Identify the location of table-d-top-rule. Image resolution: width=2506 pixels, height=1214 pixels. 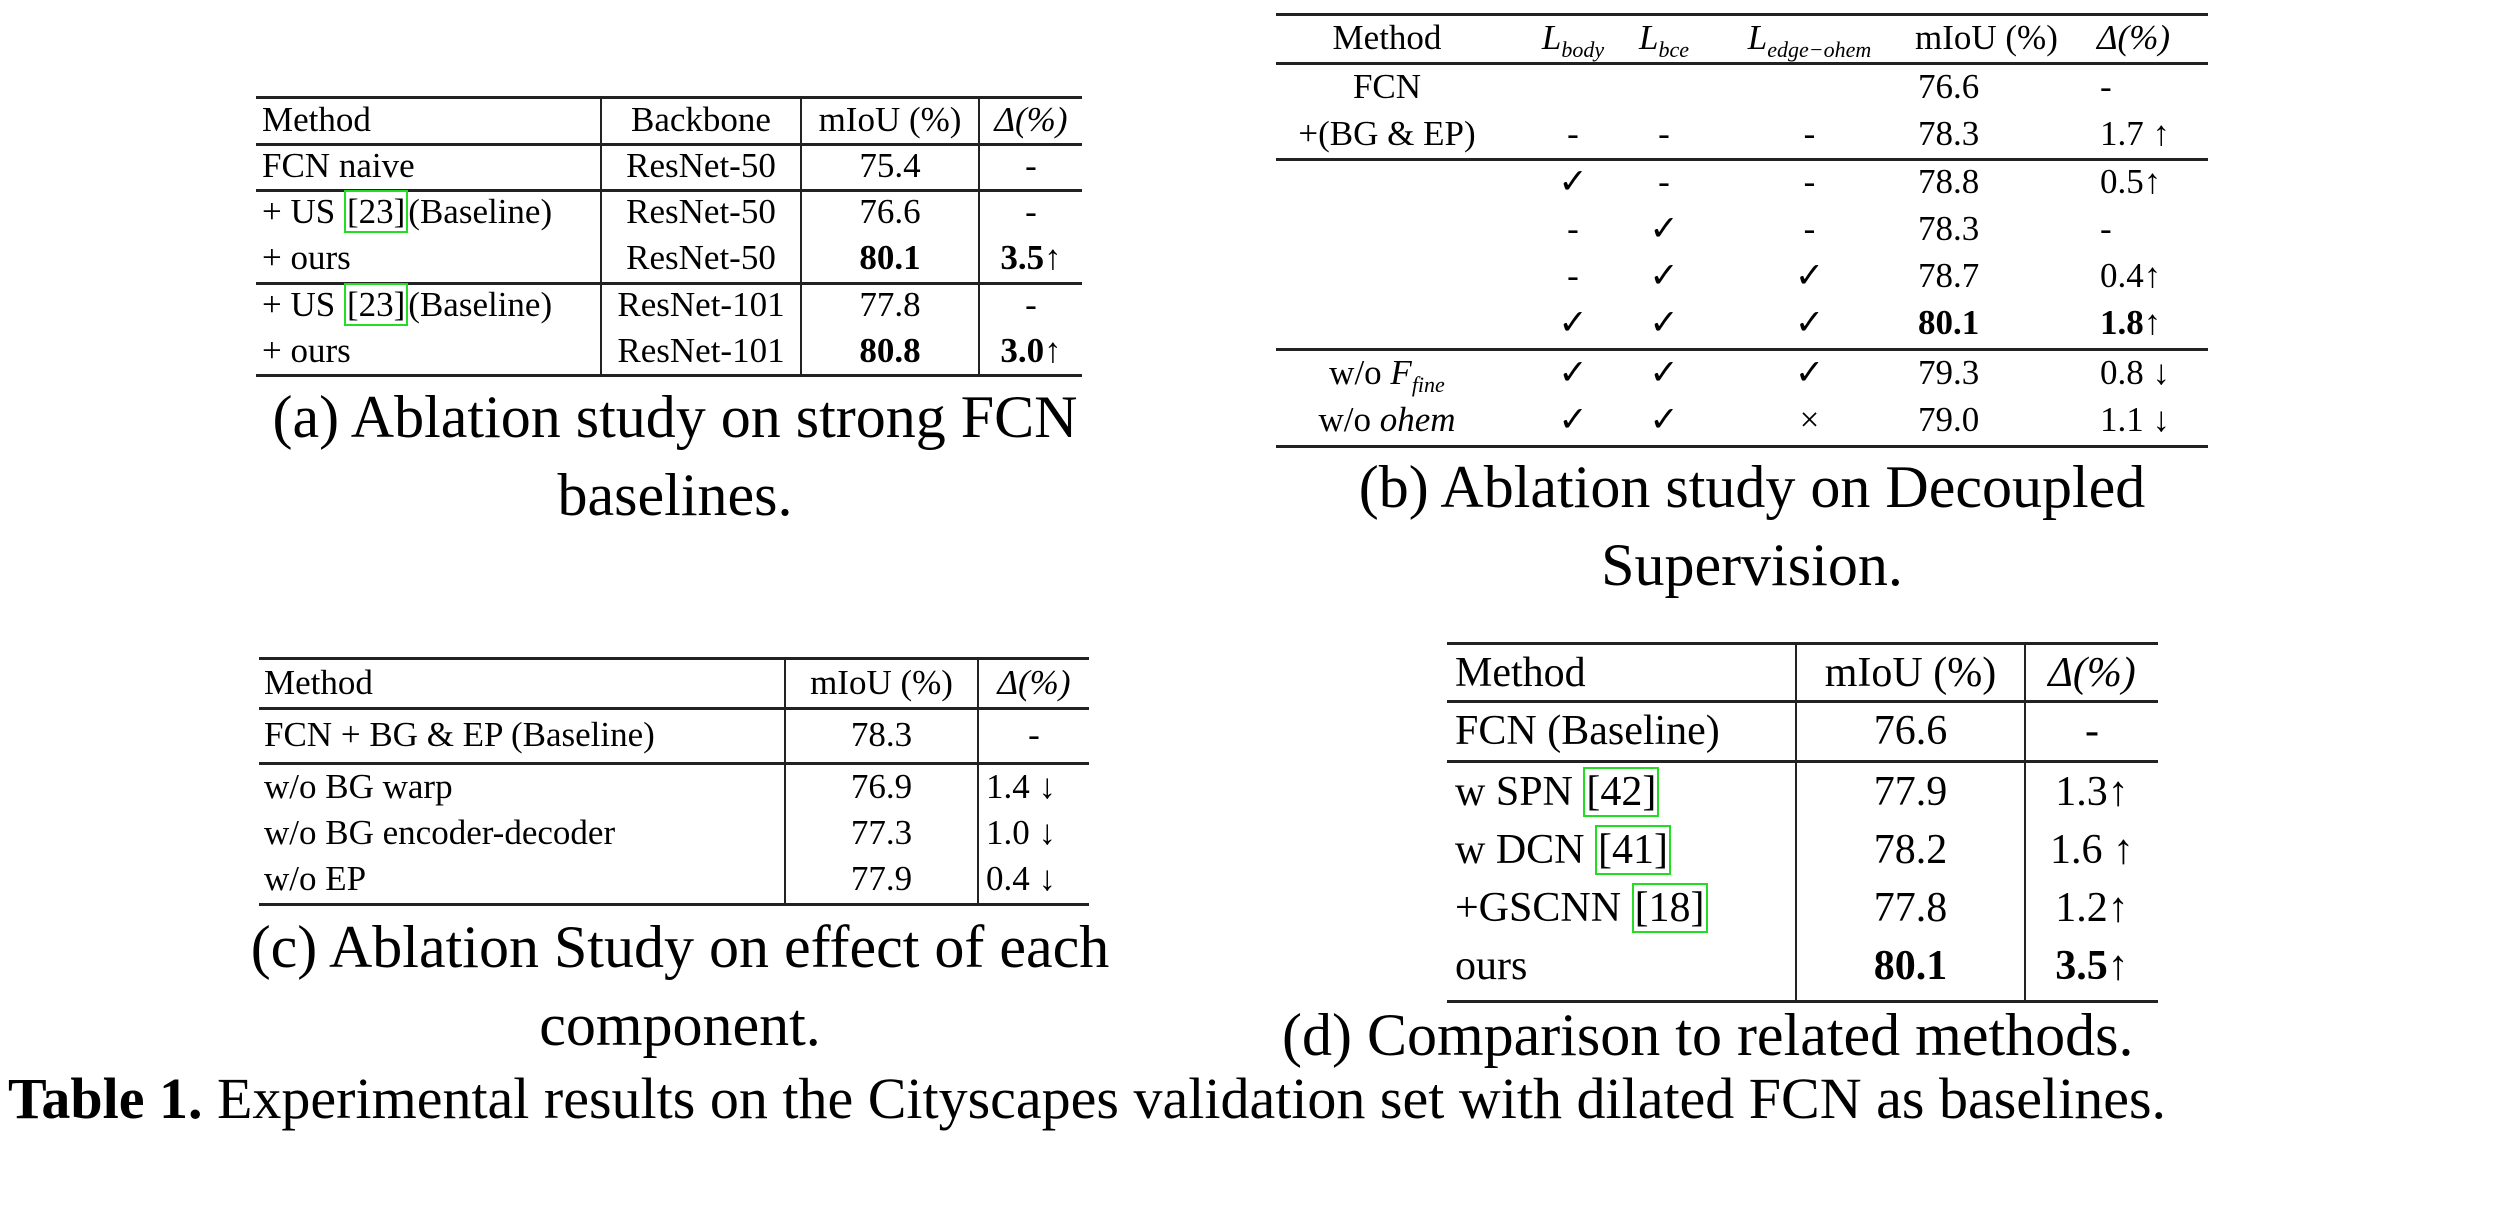
(1802, 643).